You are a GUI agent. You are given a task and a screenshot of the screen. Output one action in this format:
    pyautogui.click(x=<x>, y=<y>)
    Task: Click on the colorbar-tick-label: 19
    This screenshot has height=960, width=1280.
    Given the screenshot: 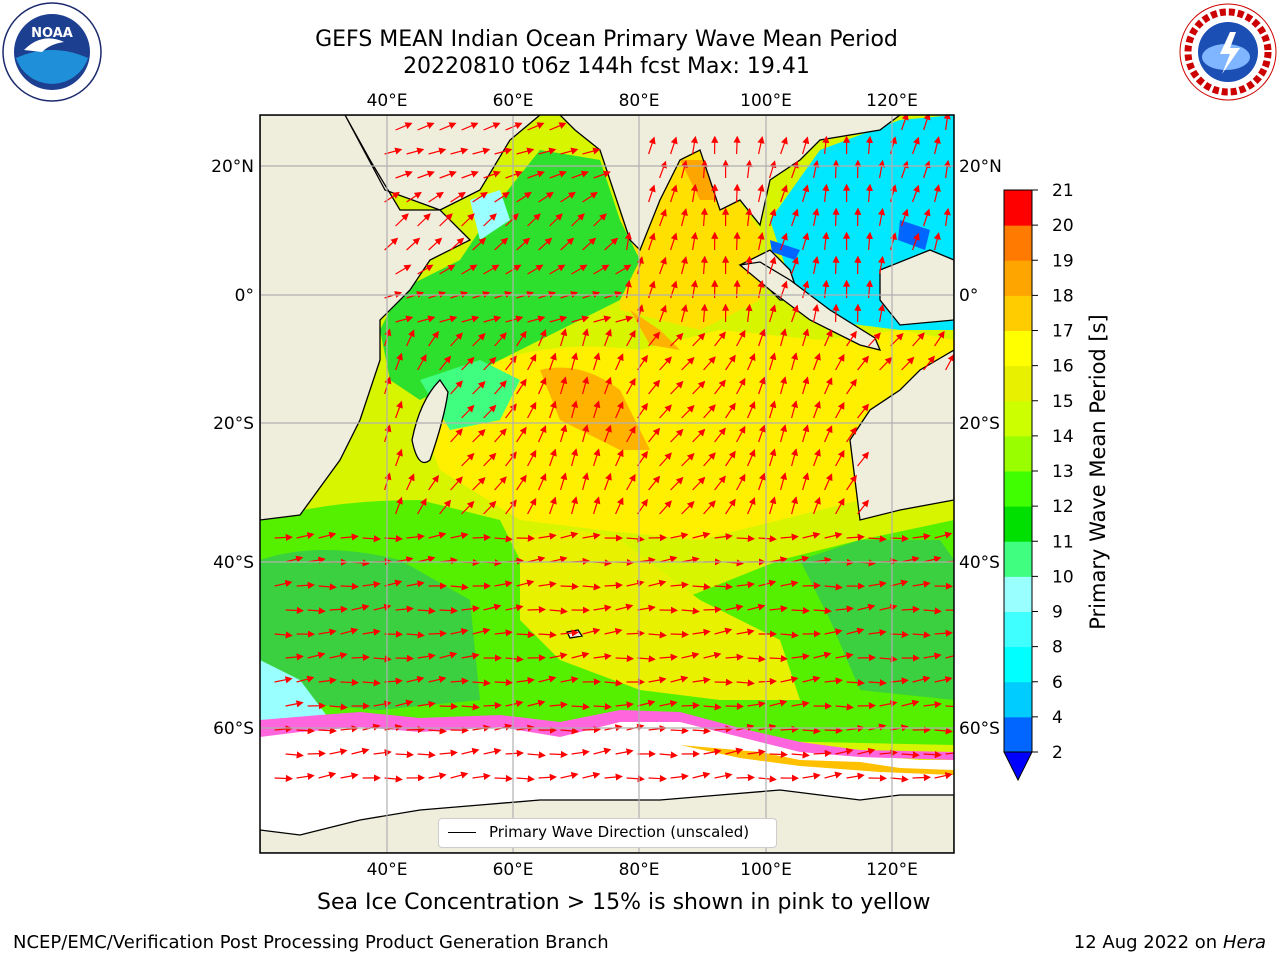 What is the action you would take?
    pyautogui.click(x=1063, y=261)
    